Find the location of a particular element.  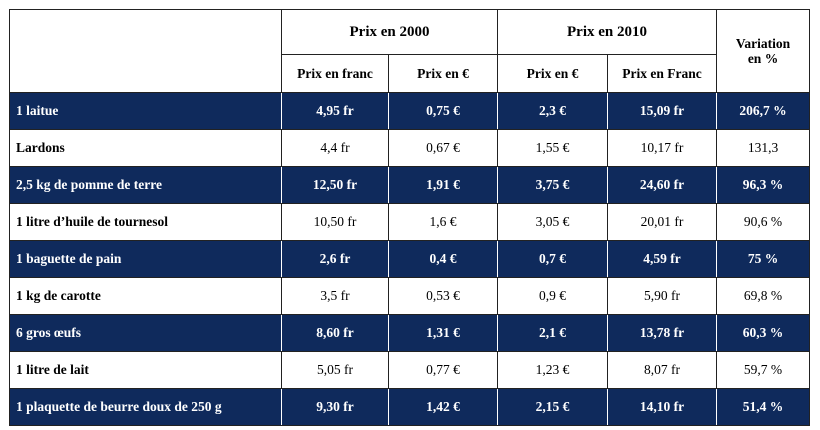

prix-2000-euro: 0,75 € is located at coordinates (443, 111).